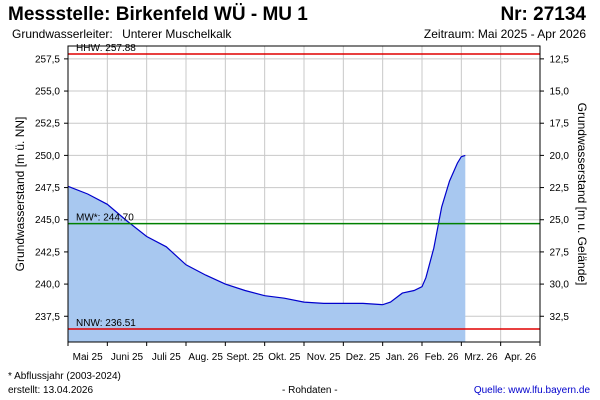 The height and width of the screenshot is (400, 600). I want to click on reference-label-mw: MW*: 244.70, so click(105, 218).